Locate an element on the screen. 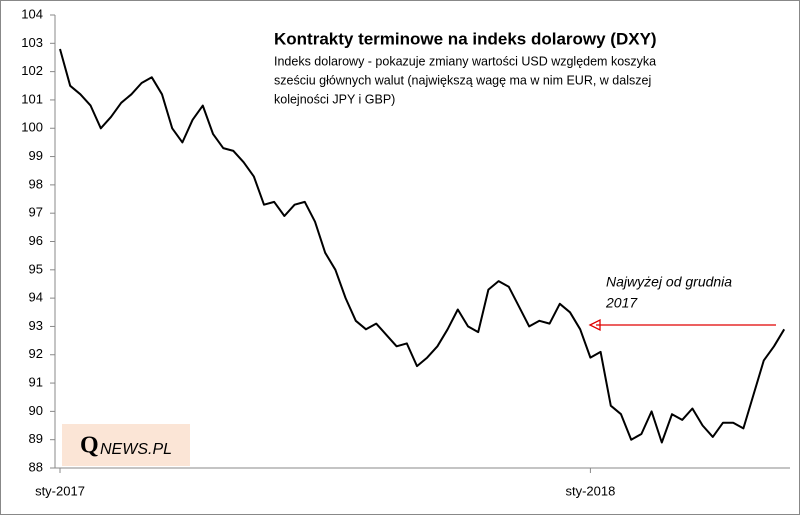  y-tick-label: 90 is located at coordinates (36, 410).